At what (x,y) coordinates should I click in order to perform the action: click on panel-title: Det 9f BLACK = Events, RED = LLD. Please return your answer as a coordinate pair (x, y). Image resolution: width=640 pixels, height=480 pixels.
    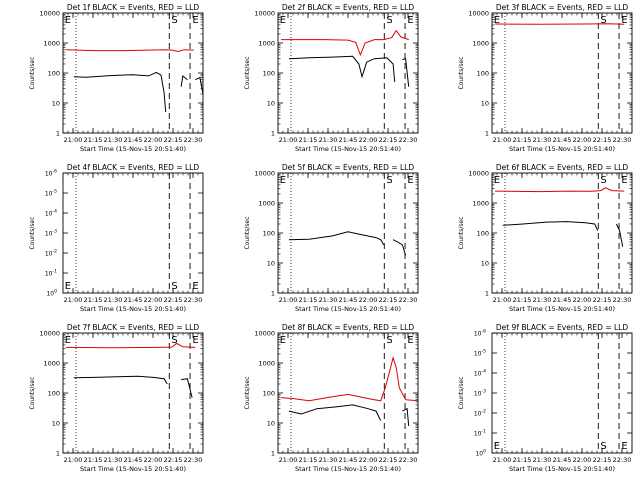
    Looking at the image, I should click on (562, 327).